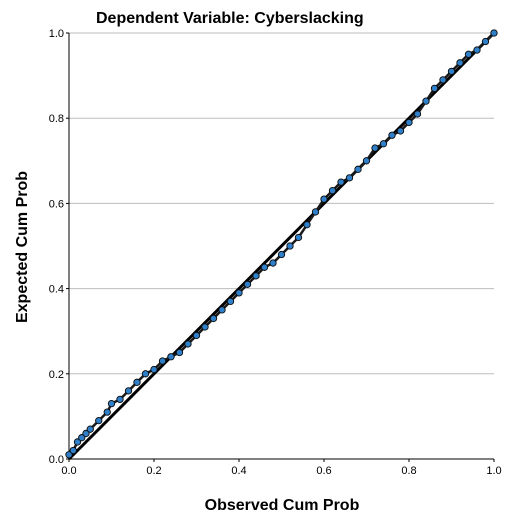 This screenshot has height=516, width=505. Describe the element at coordinates (323, 471) in the screenshot. I see `x-tick-label: 0.6` at that location.